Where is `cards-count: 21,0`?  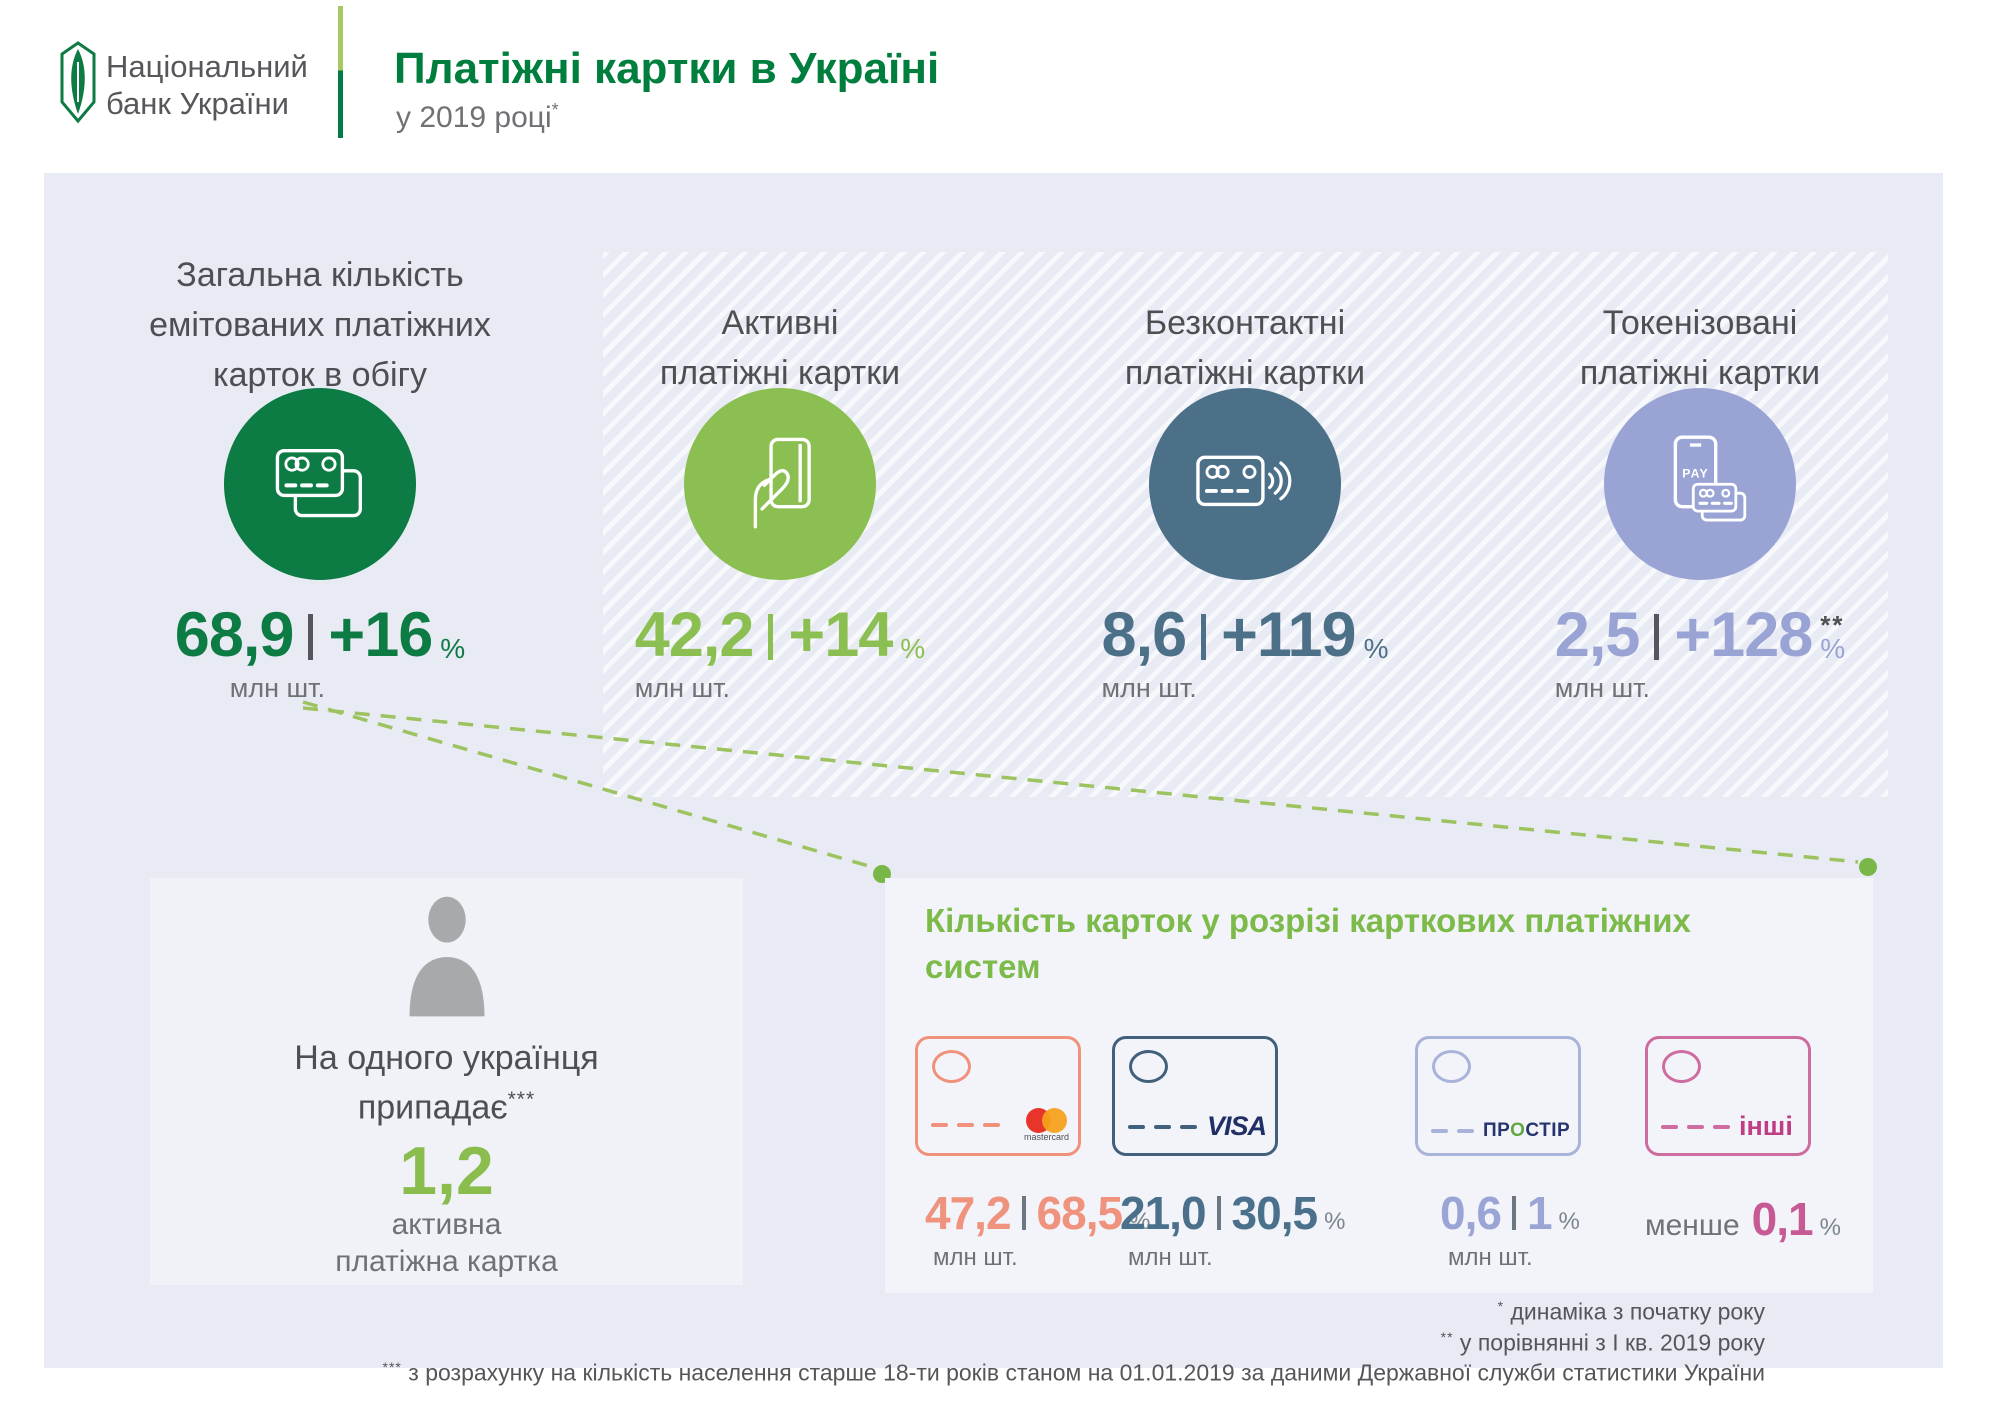
cards-count: 21,0 is located at coordinates (1163, 1213).